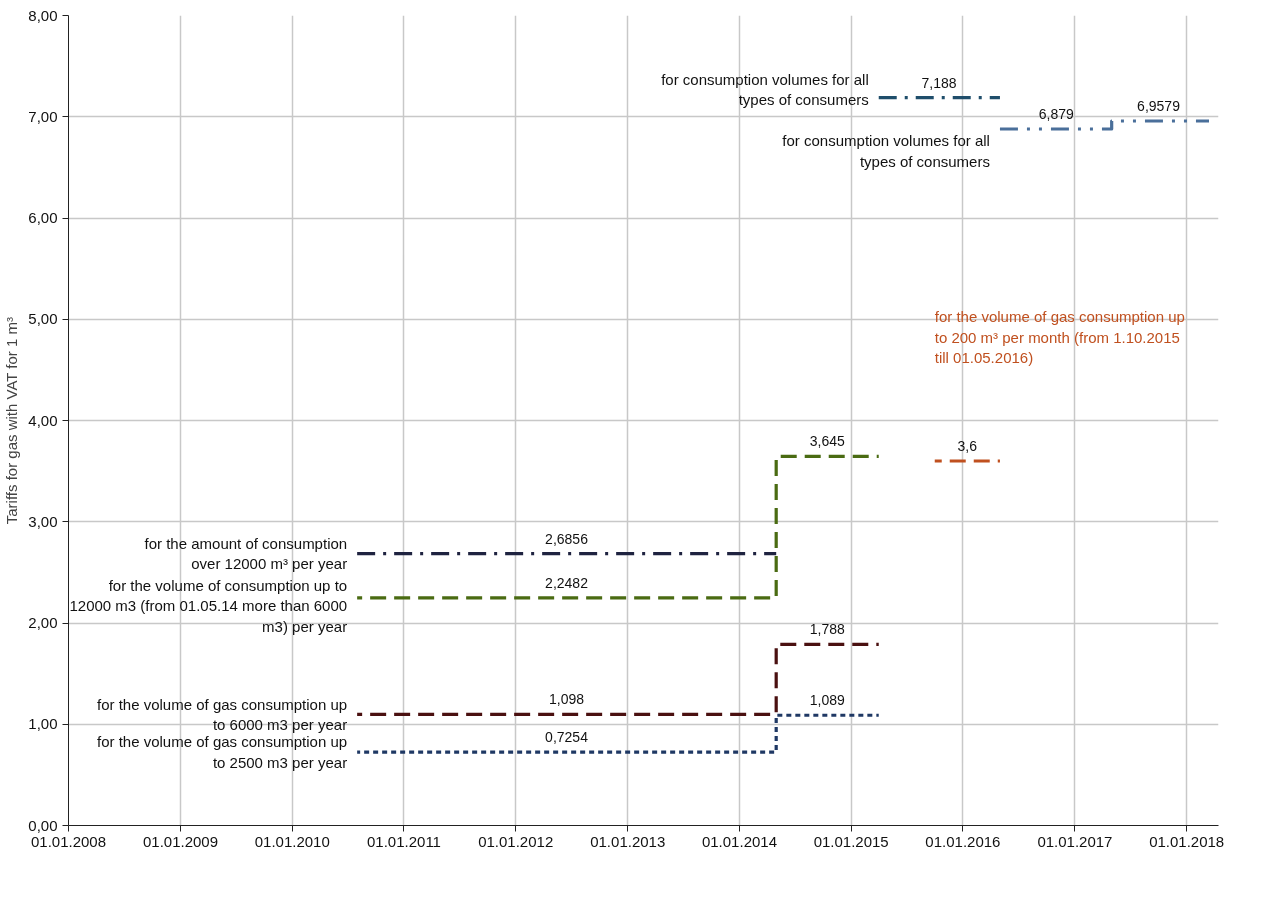  What do you see at coordinates (851, 841) in the screenshot?
I see `x-tick-label: 01.01.2015` at bounding box center [851, 841].